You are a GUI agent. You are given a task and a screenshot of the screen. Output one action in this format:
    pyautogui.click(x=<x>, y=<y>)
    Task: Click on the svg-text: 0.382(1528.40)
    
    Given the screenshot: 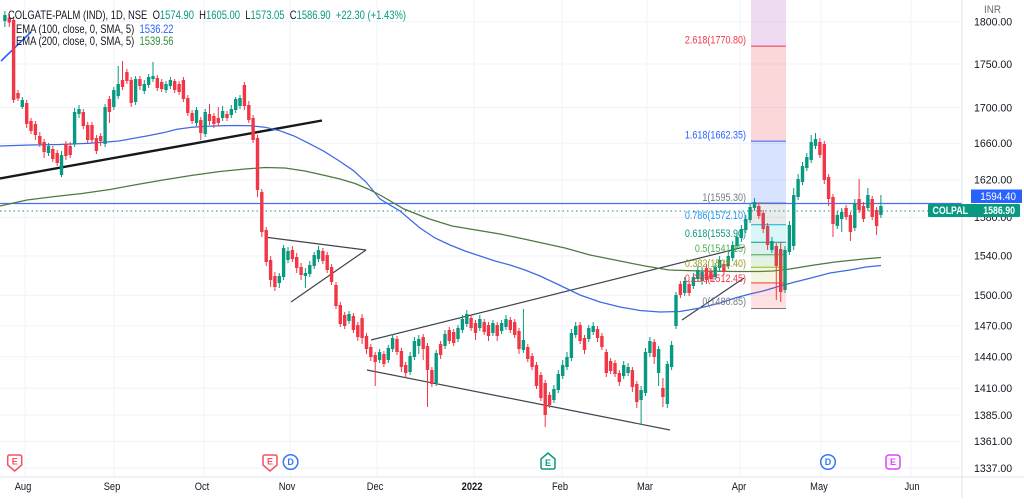 What is the action you would take?
    pyautogui.click(x=715, y=264)
    